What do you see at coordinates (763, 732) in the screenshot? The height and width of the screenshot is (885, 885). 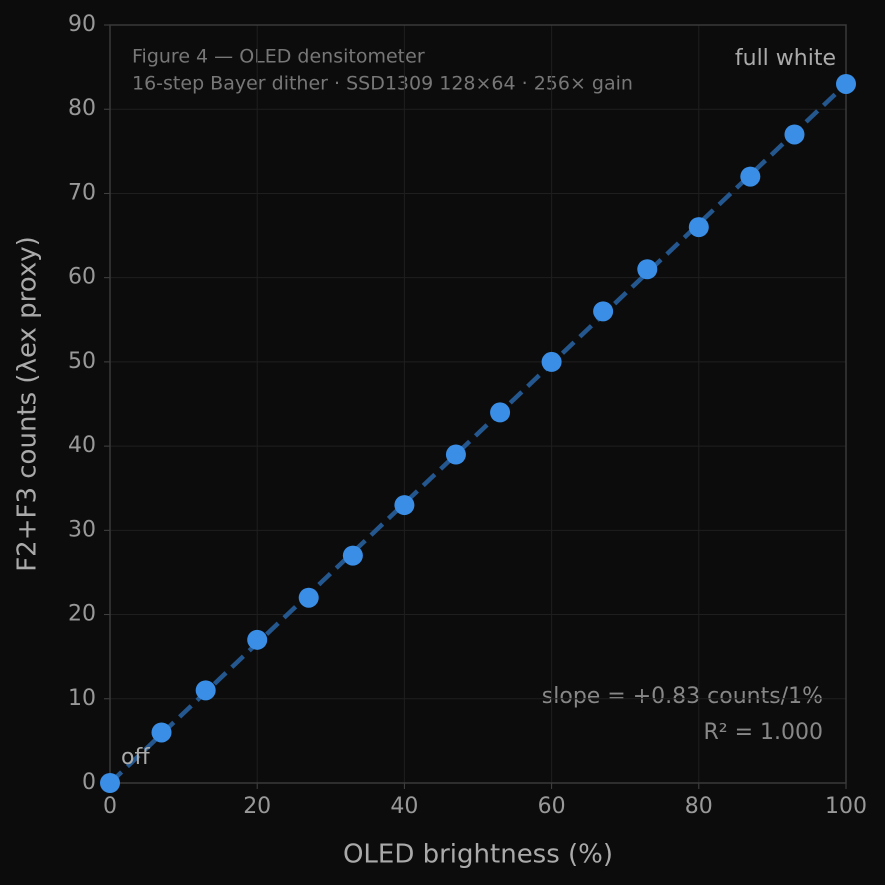 I see `r2-annotation: R² = 1.000` at bounding box center [763, 732].